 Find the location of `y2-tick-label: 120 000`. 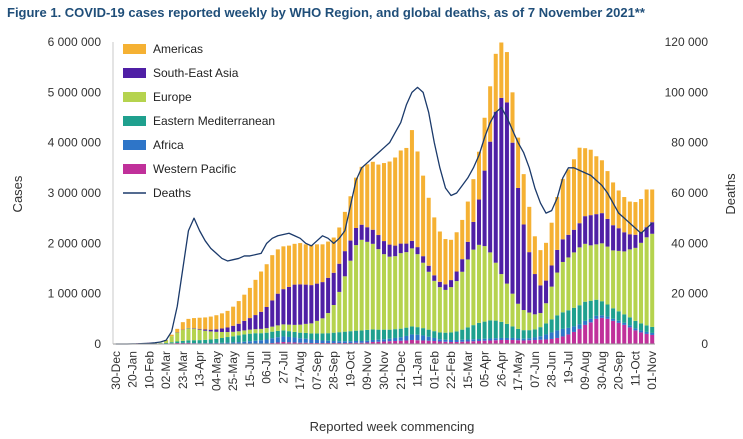

y2-tick-label: 120 000 is located at coordinates (687, 42).